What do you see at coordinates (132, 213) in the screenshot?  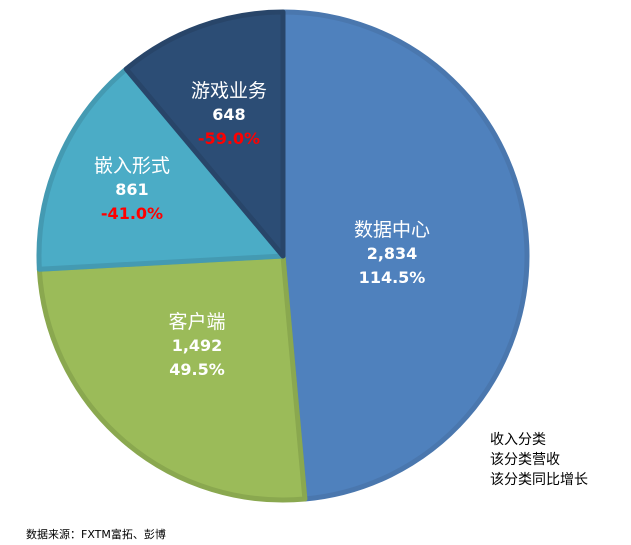 I see `slice-growth: -41.0%` at bounding box center [132, 213].